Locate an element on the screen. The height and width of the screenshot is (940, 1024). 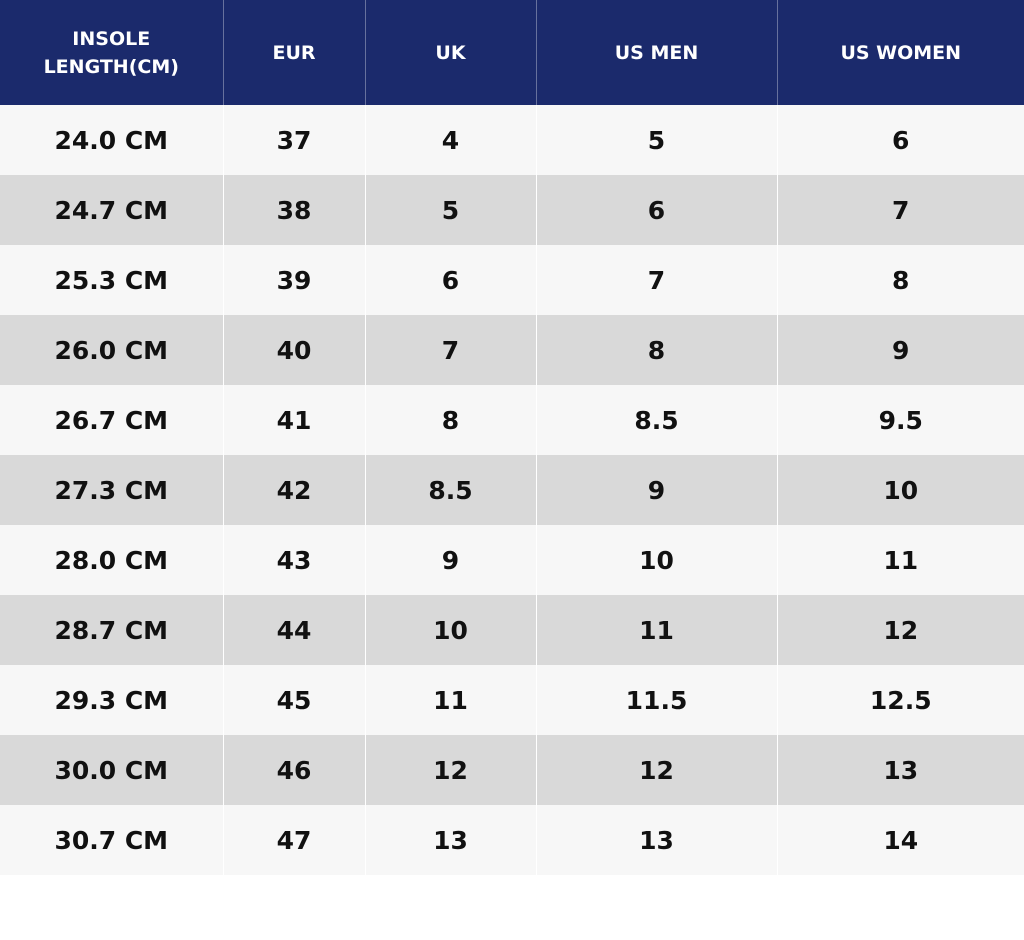
size-cell: 42 is located at coordinates (293, 490).